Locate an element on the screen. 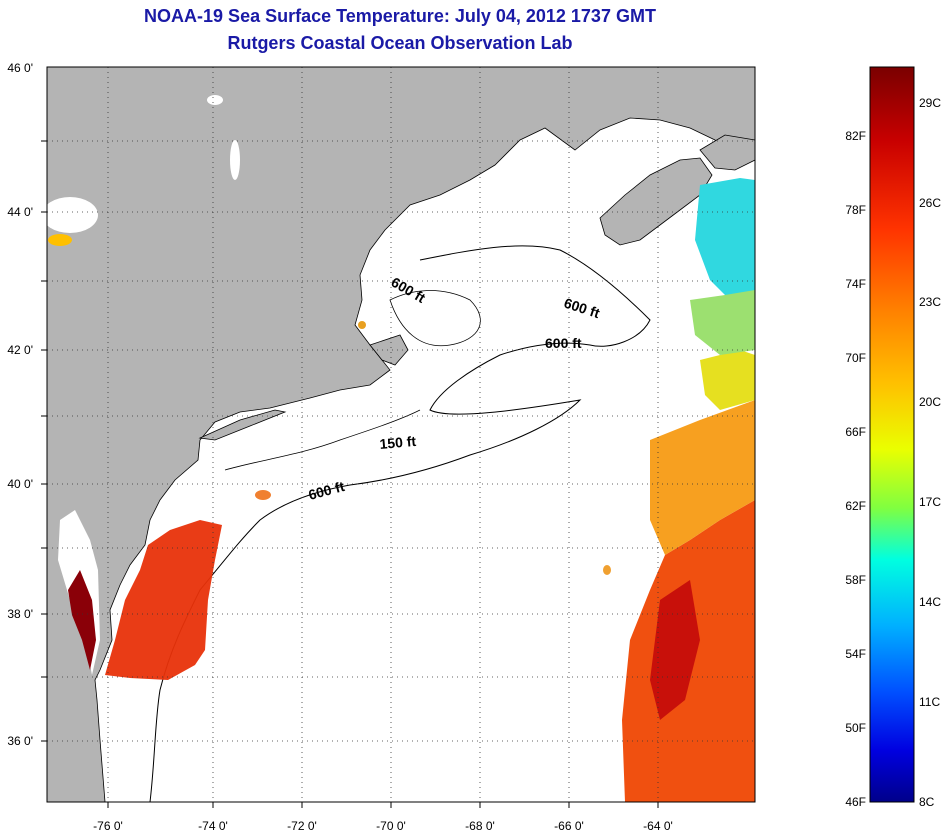  colorbar-c-label: 23C is located at coordinates (930, 302).